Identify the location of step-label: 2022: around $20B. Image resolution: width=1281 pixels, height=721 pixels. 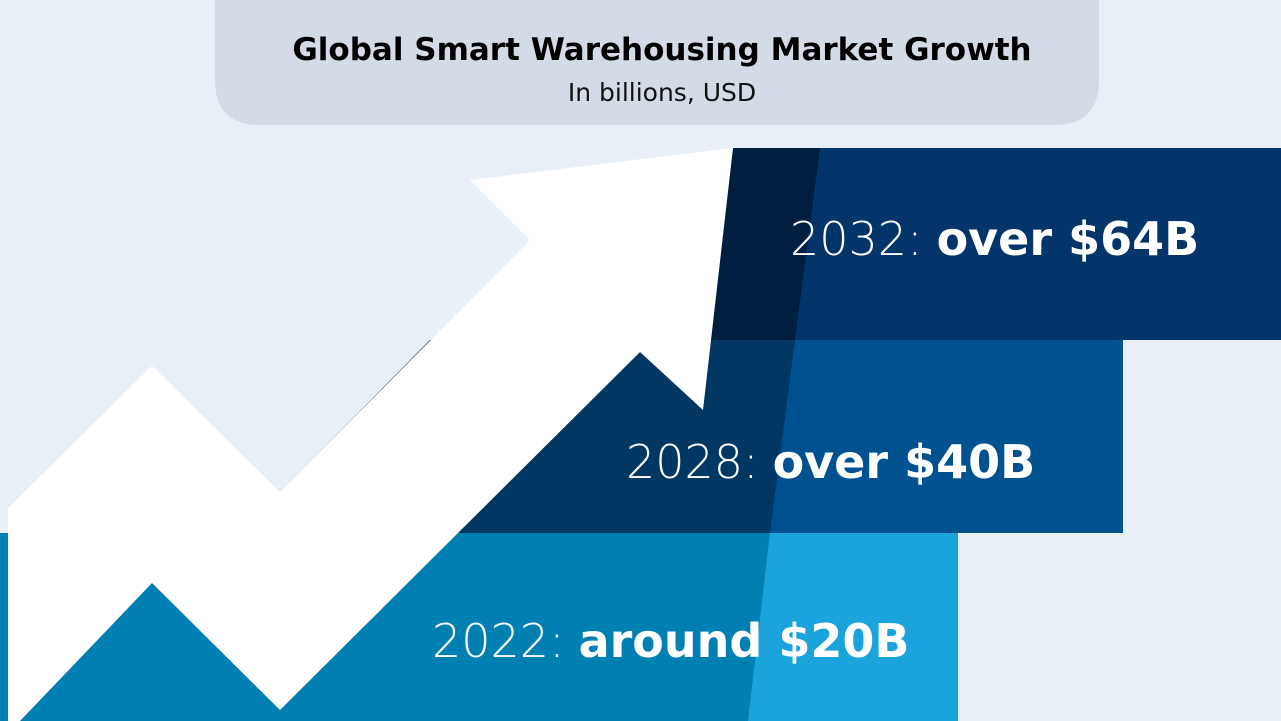
(670, 641).